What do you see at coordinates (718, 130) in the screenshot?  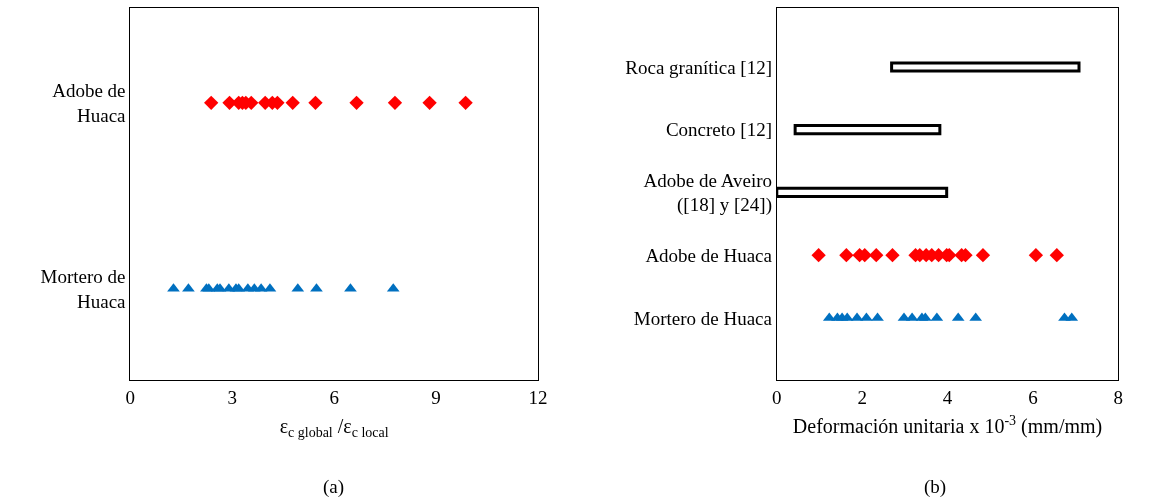 I see `y-tick-label: Concreto [12]` at bounding box center [718, 130].